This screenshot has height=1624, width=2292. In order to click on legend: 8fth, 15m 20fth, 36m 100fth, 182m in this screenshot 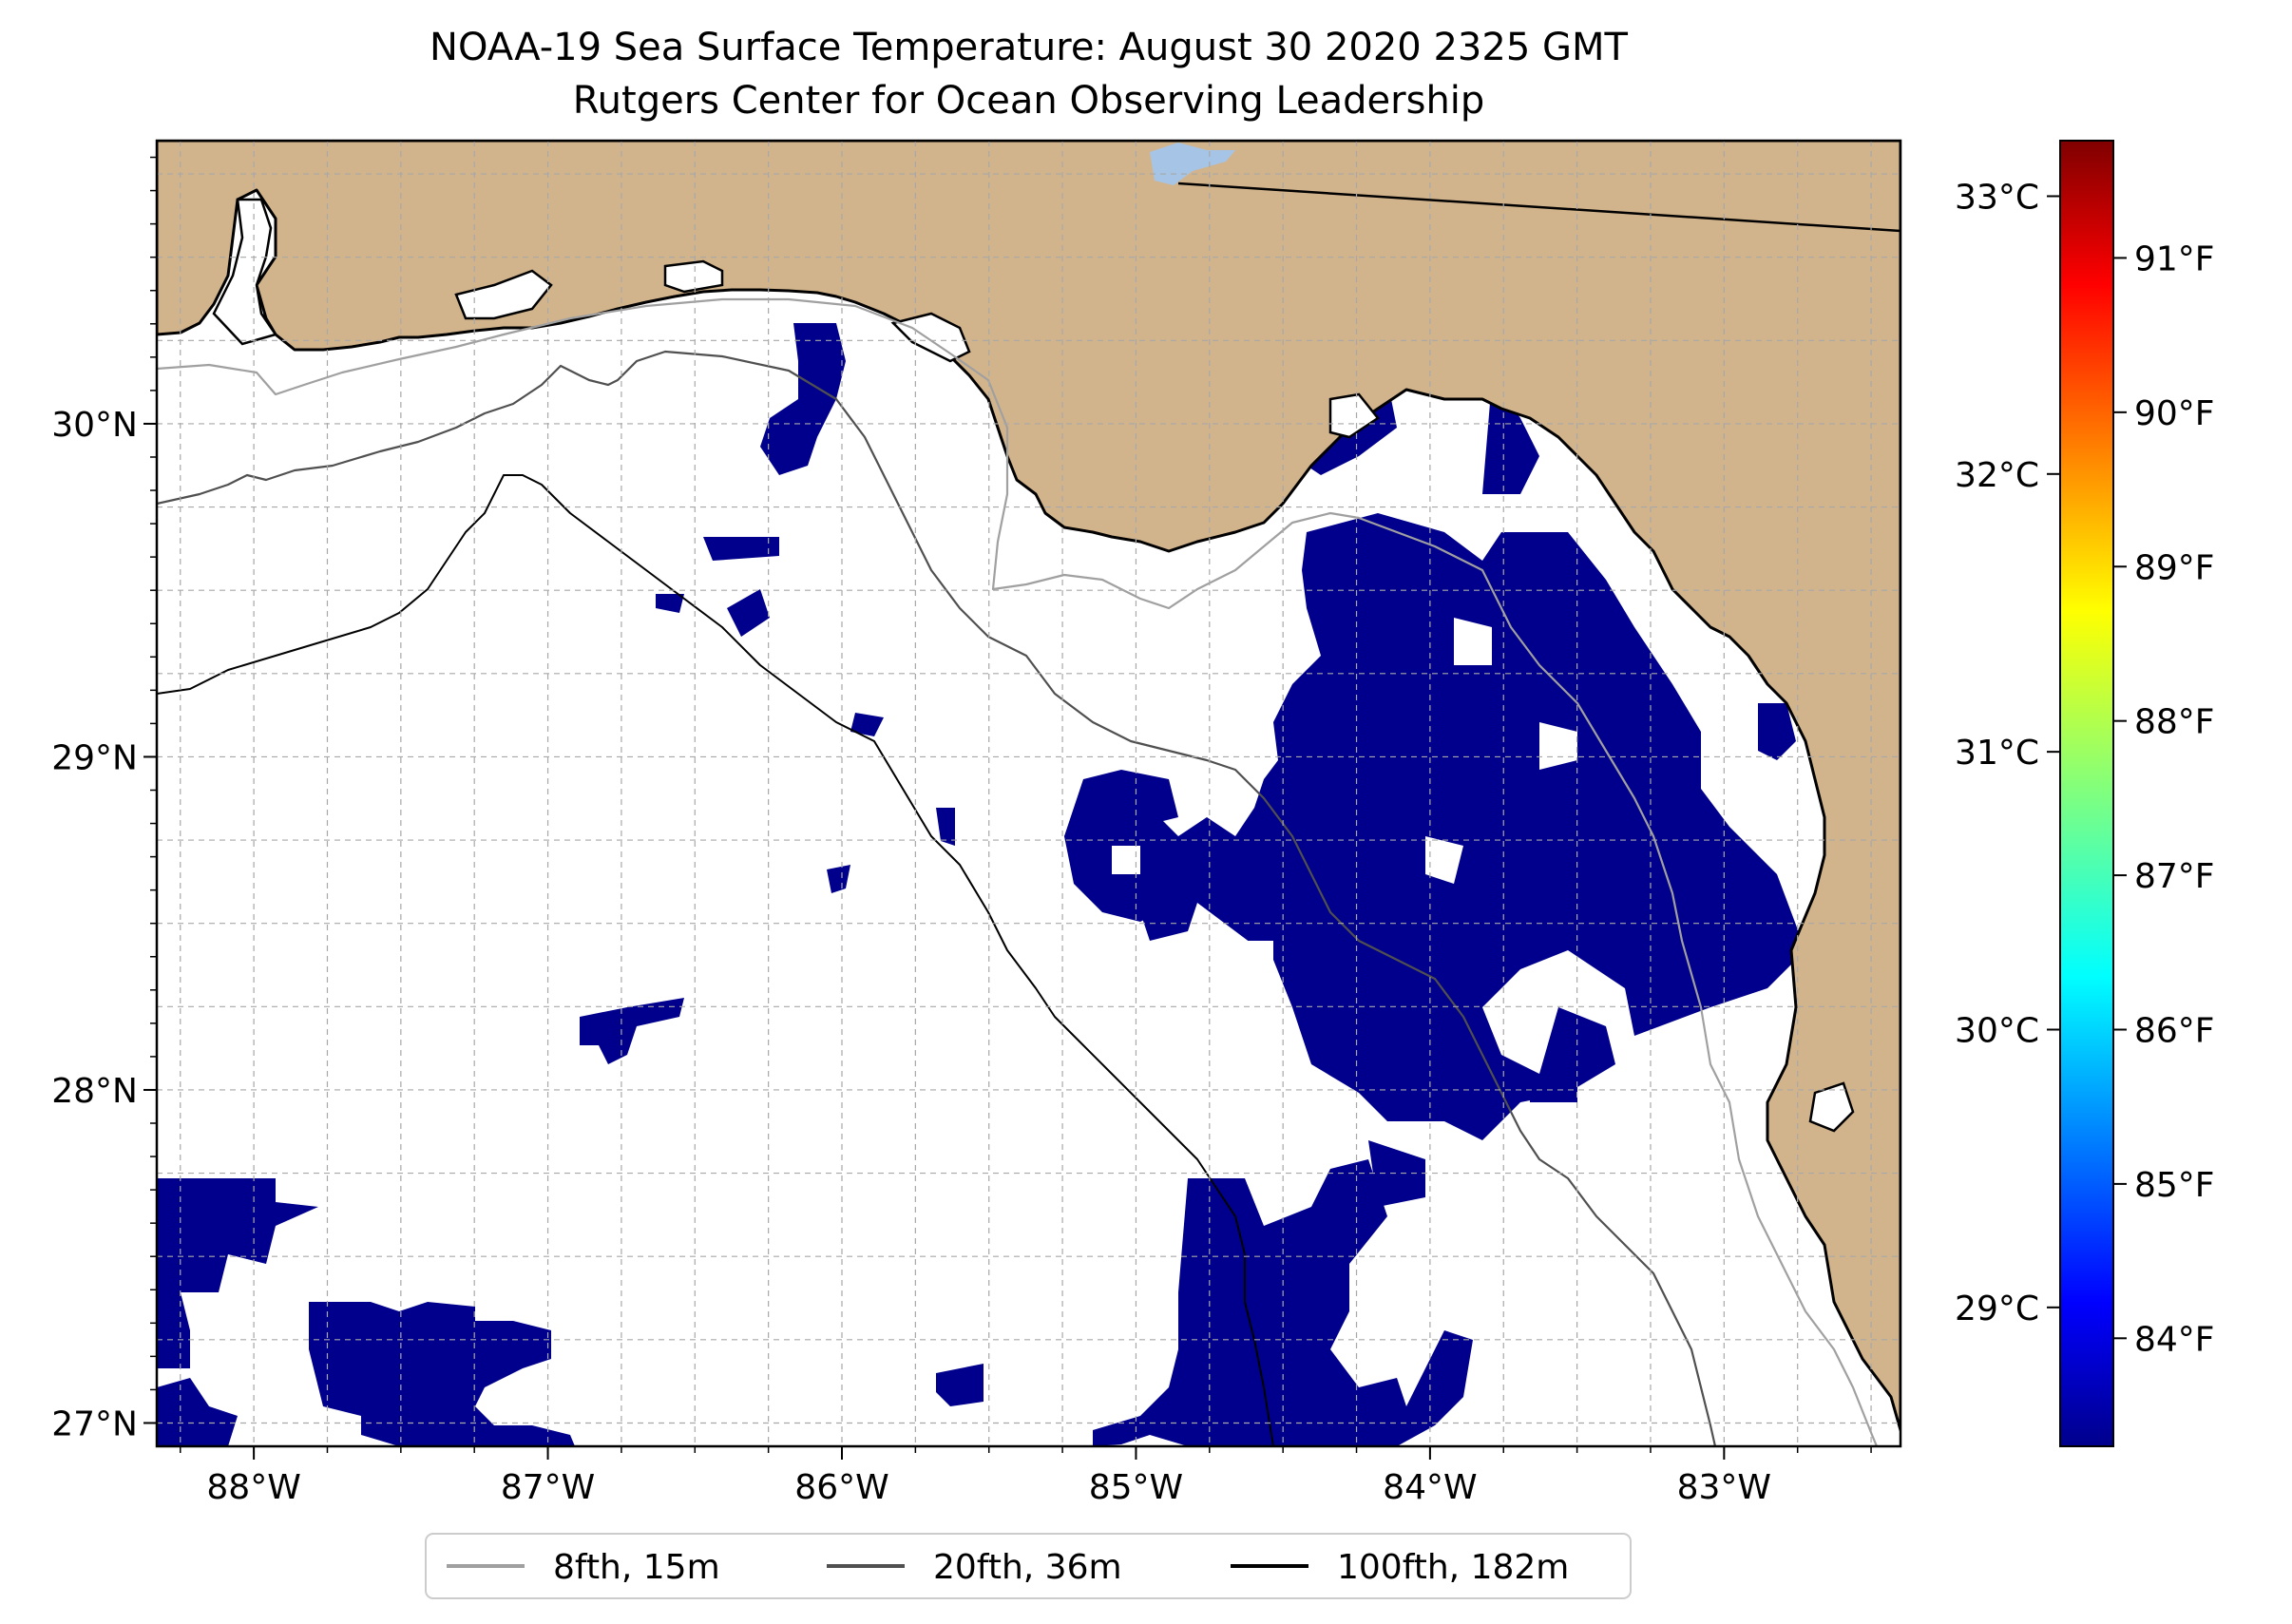, I will do `click(1028, 1566)`.